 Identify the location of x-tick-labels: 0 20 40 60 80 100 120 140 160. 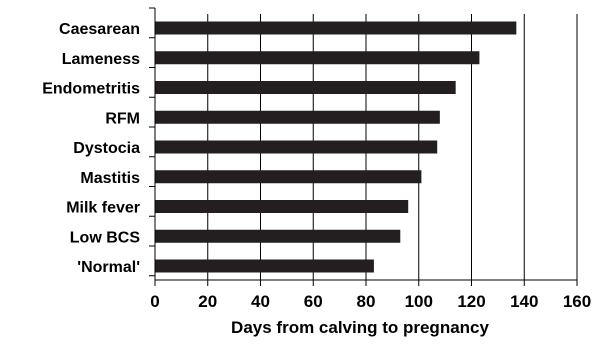
(370, 301).